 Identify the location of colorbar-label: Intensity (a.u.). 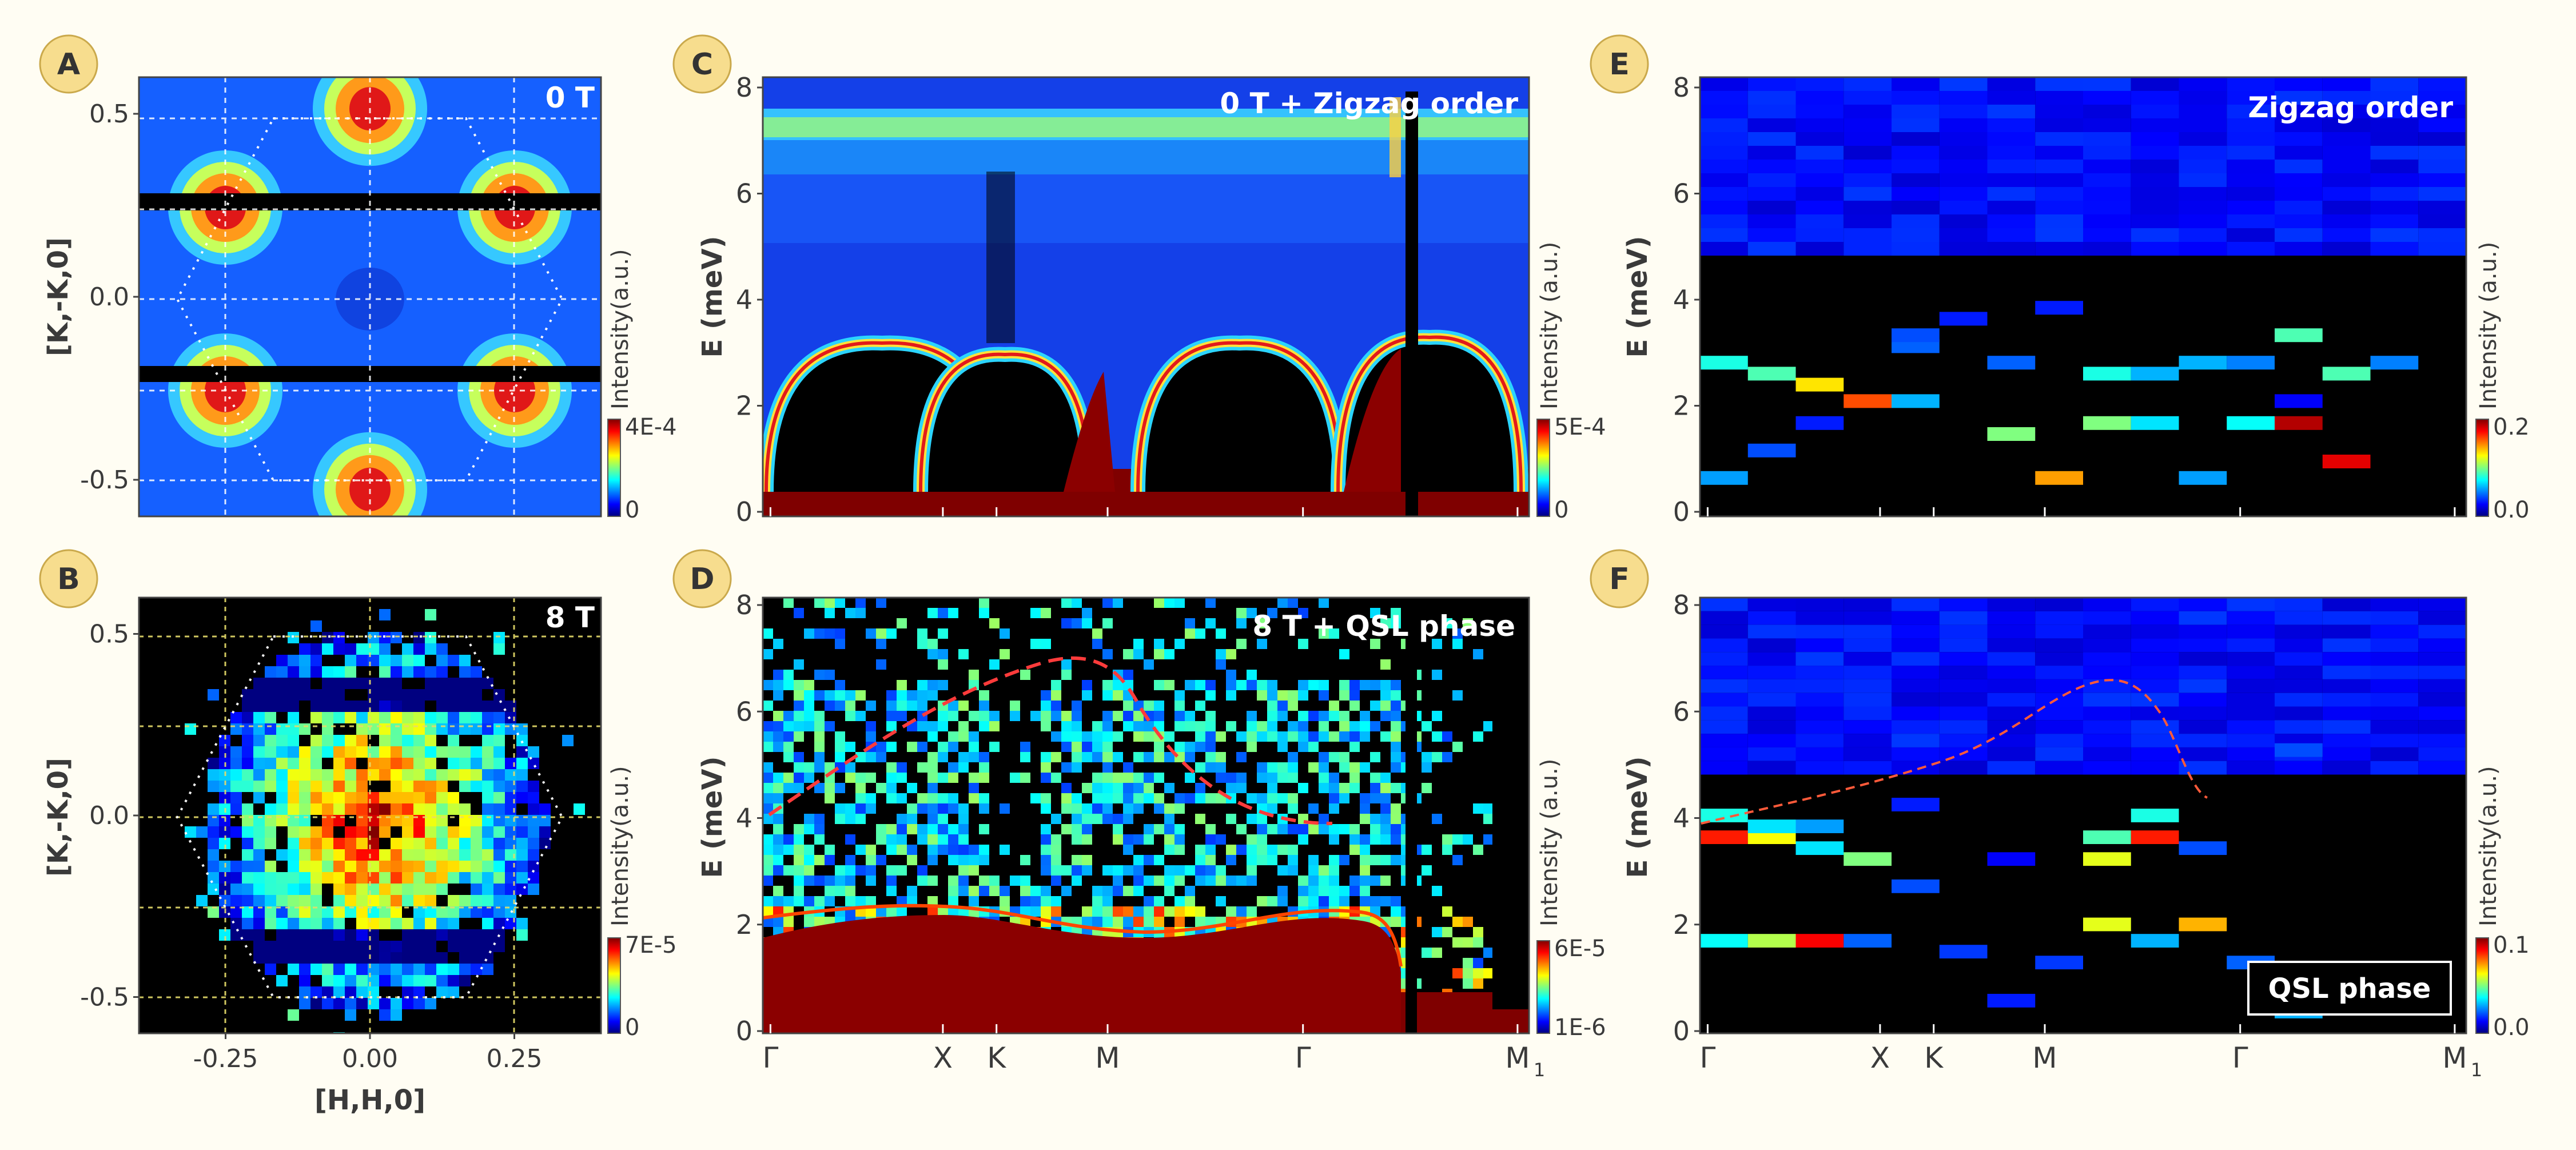
(2488, 325).